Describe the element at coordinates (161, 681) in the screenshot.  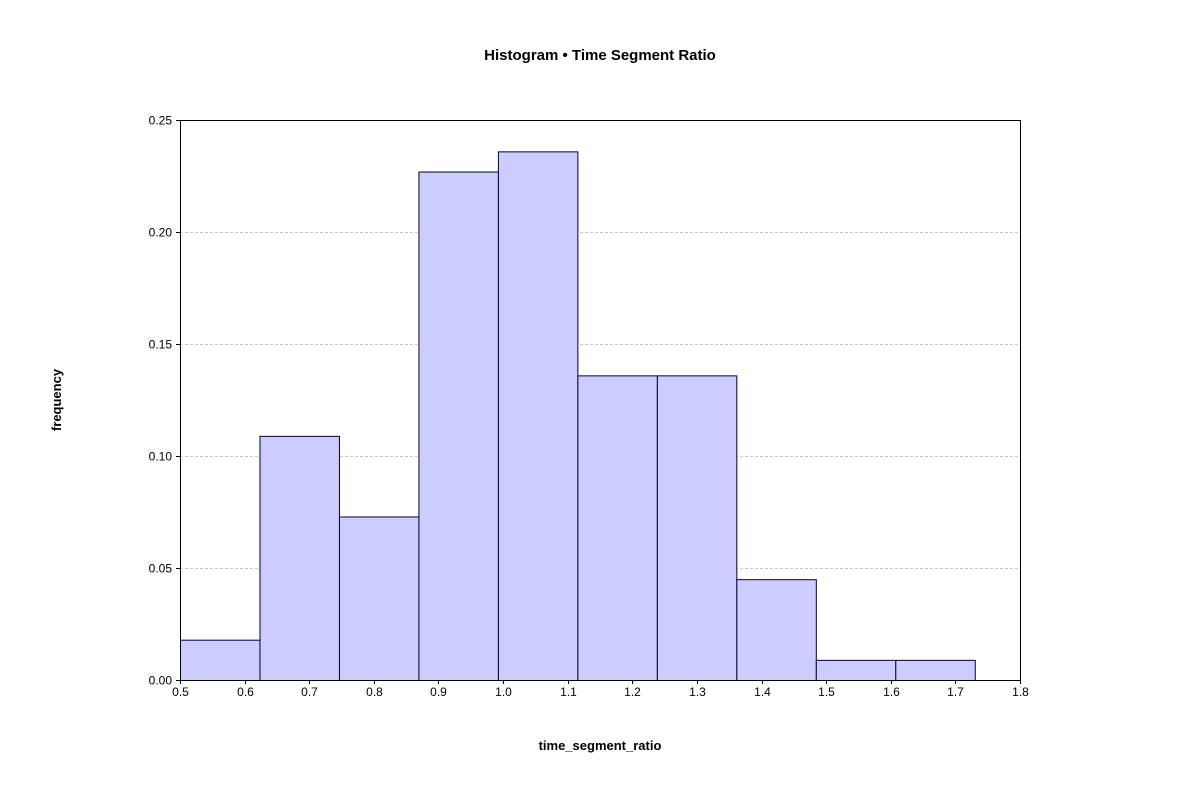
I see `y-tick-label: 0.00` at that location.